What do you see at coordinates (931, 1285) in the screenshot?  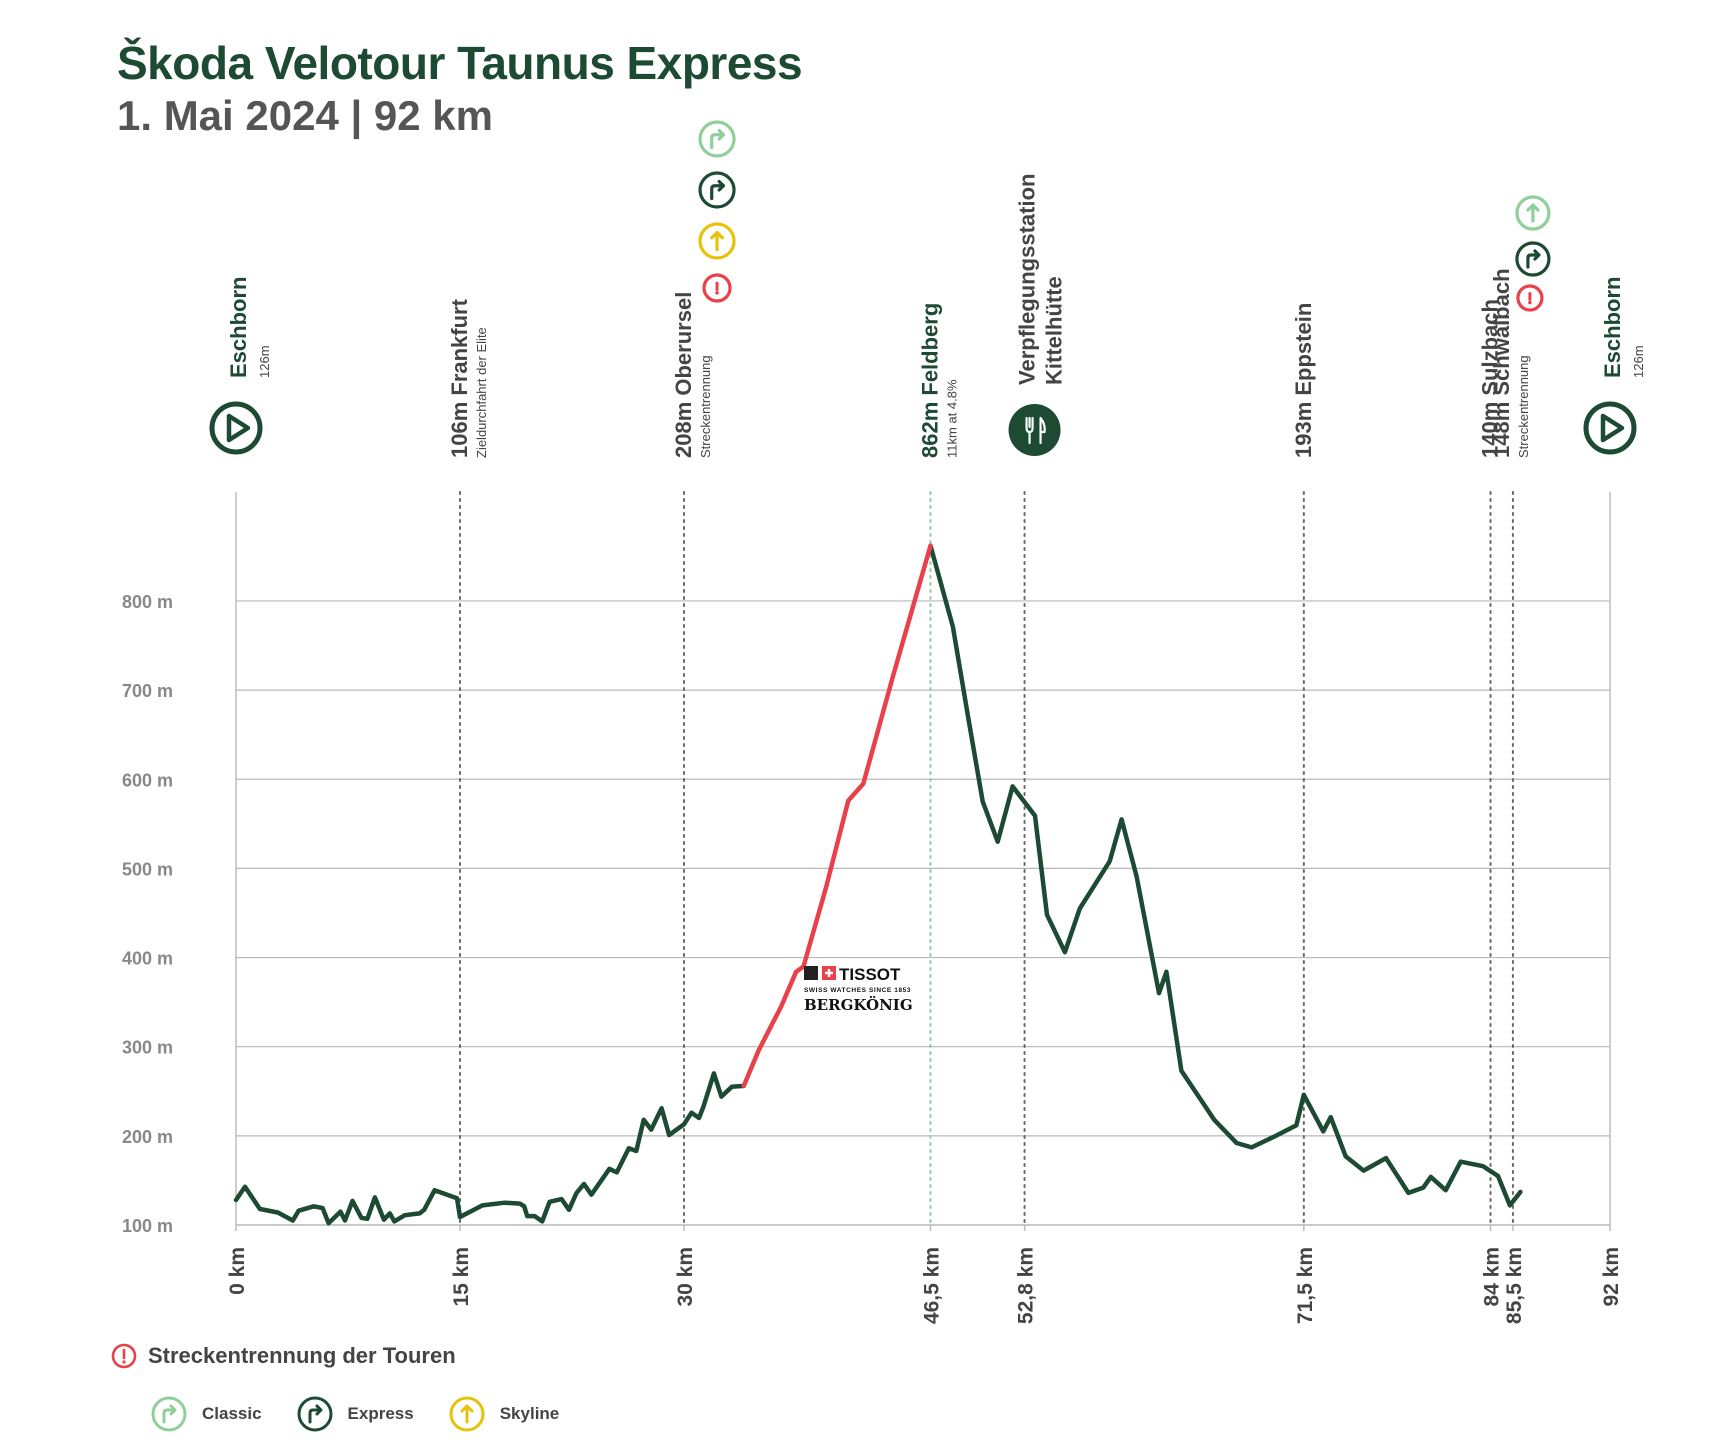 I see `x-tick-label: 46,5 km` at bounding box center [931, 1285].